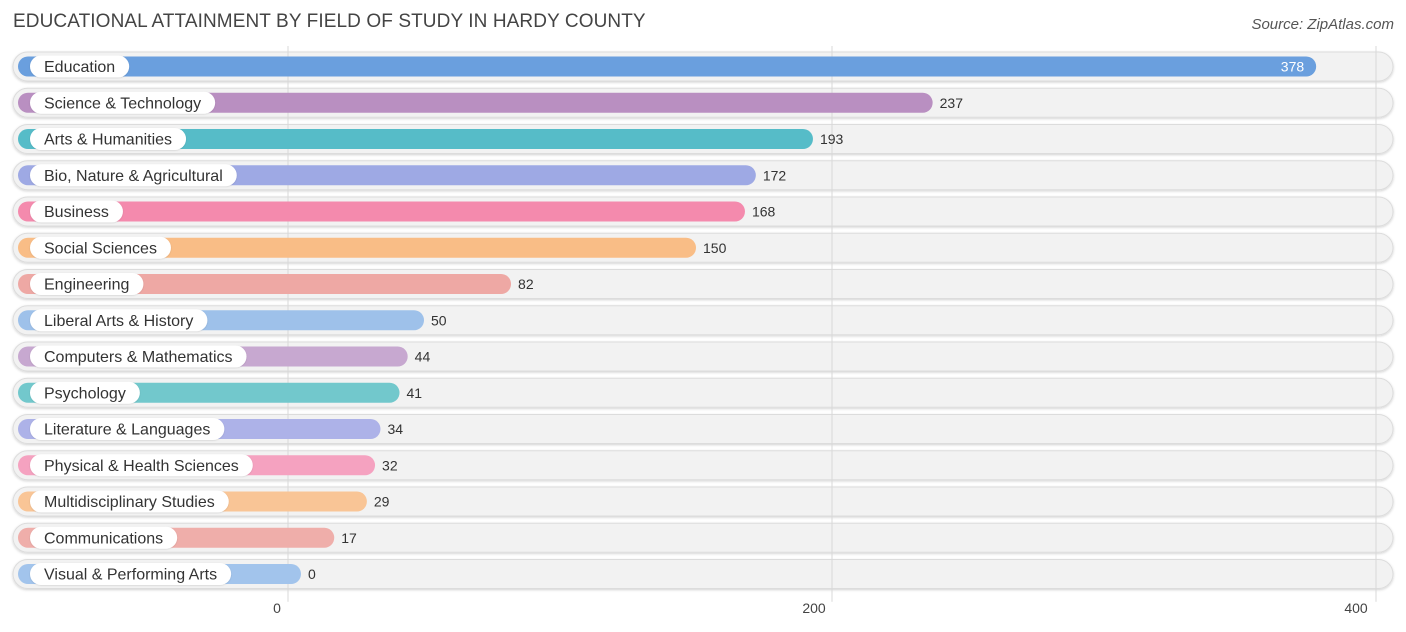 The width and height of the screenshot is (1406, 632). I want to click on category-label: Literature & Languages, so click(127, 430).